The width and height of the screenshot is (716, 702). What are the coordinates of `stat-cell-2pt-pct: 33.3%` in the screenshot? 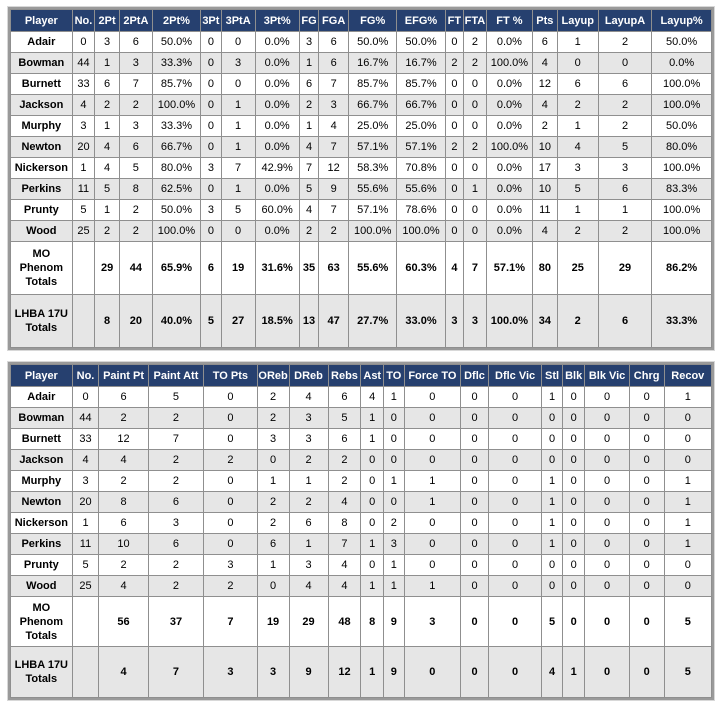 It's located at (176, 63).